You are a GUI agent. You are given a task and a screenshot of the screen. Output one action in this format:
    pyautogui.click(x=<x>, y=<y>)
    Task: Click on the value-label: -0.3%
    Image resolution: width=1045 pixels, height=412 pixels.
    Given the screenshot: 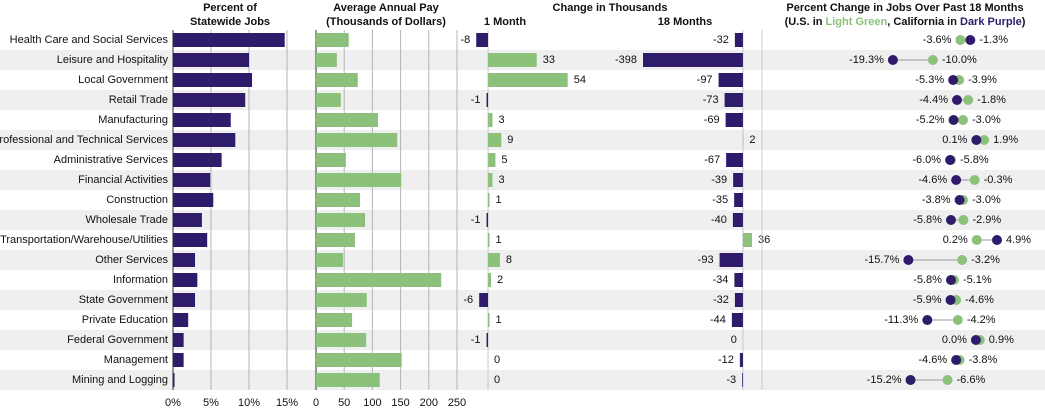 What is the action you would take?
    pyautogui.click(x=998, y=180)
    